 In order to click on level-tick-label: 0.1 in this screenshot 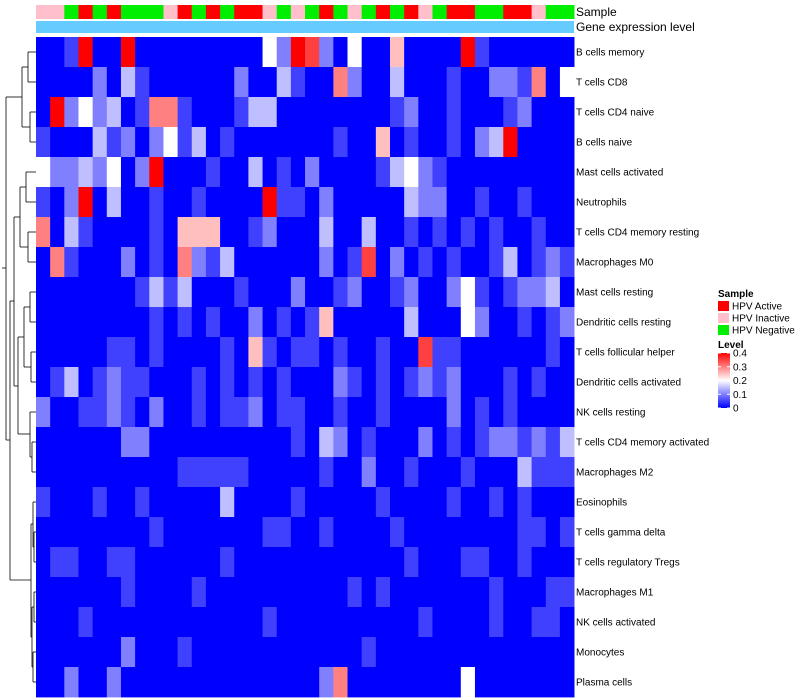, I will do `click(740, 395)`.